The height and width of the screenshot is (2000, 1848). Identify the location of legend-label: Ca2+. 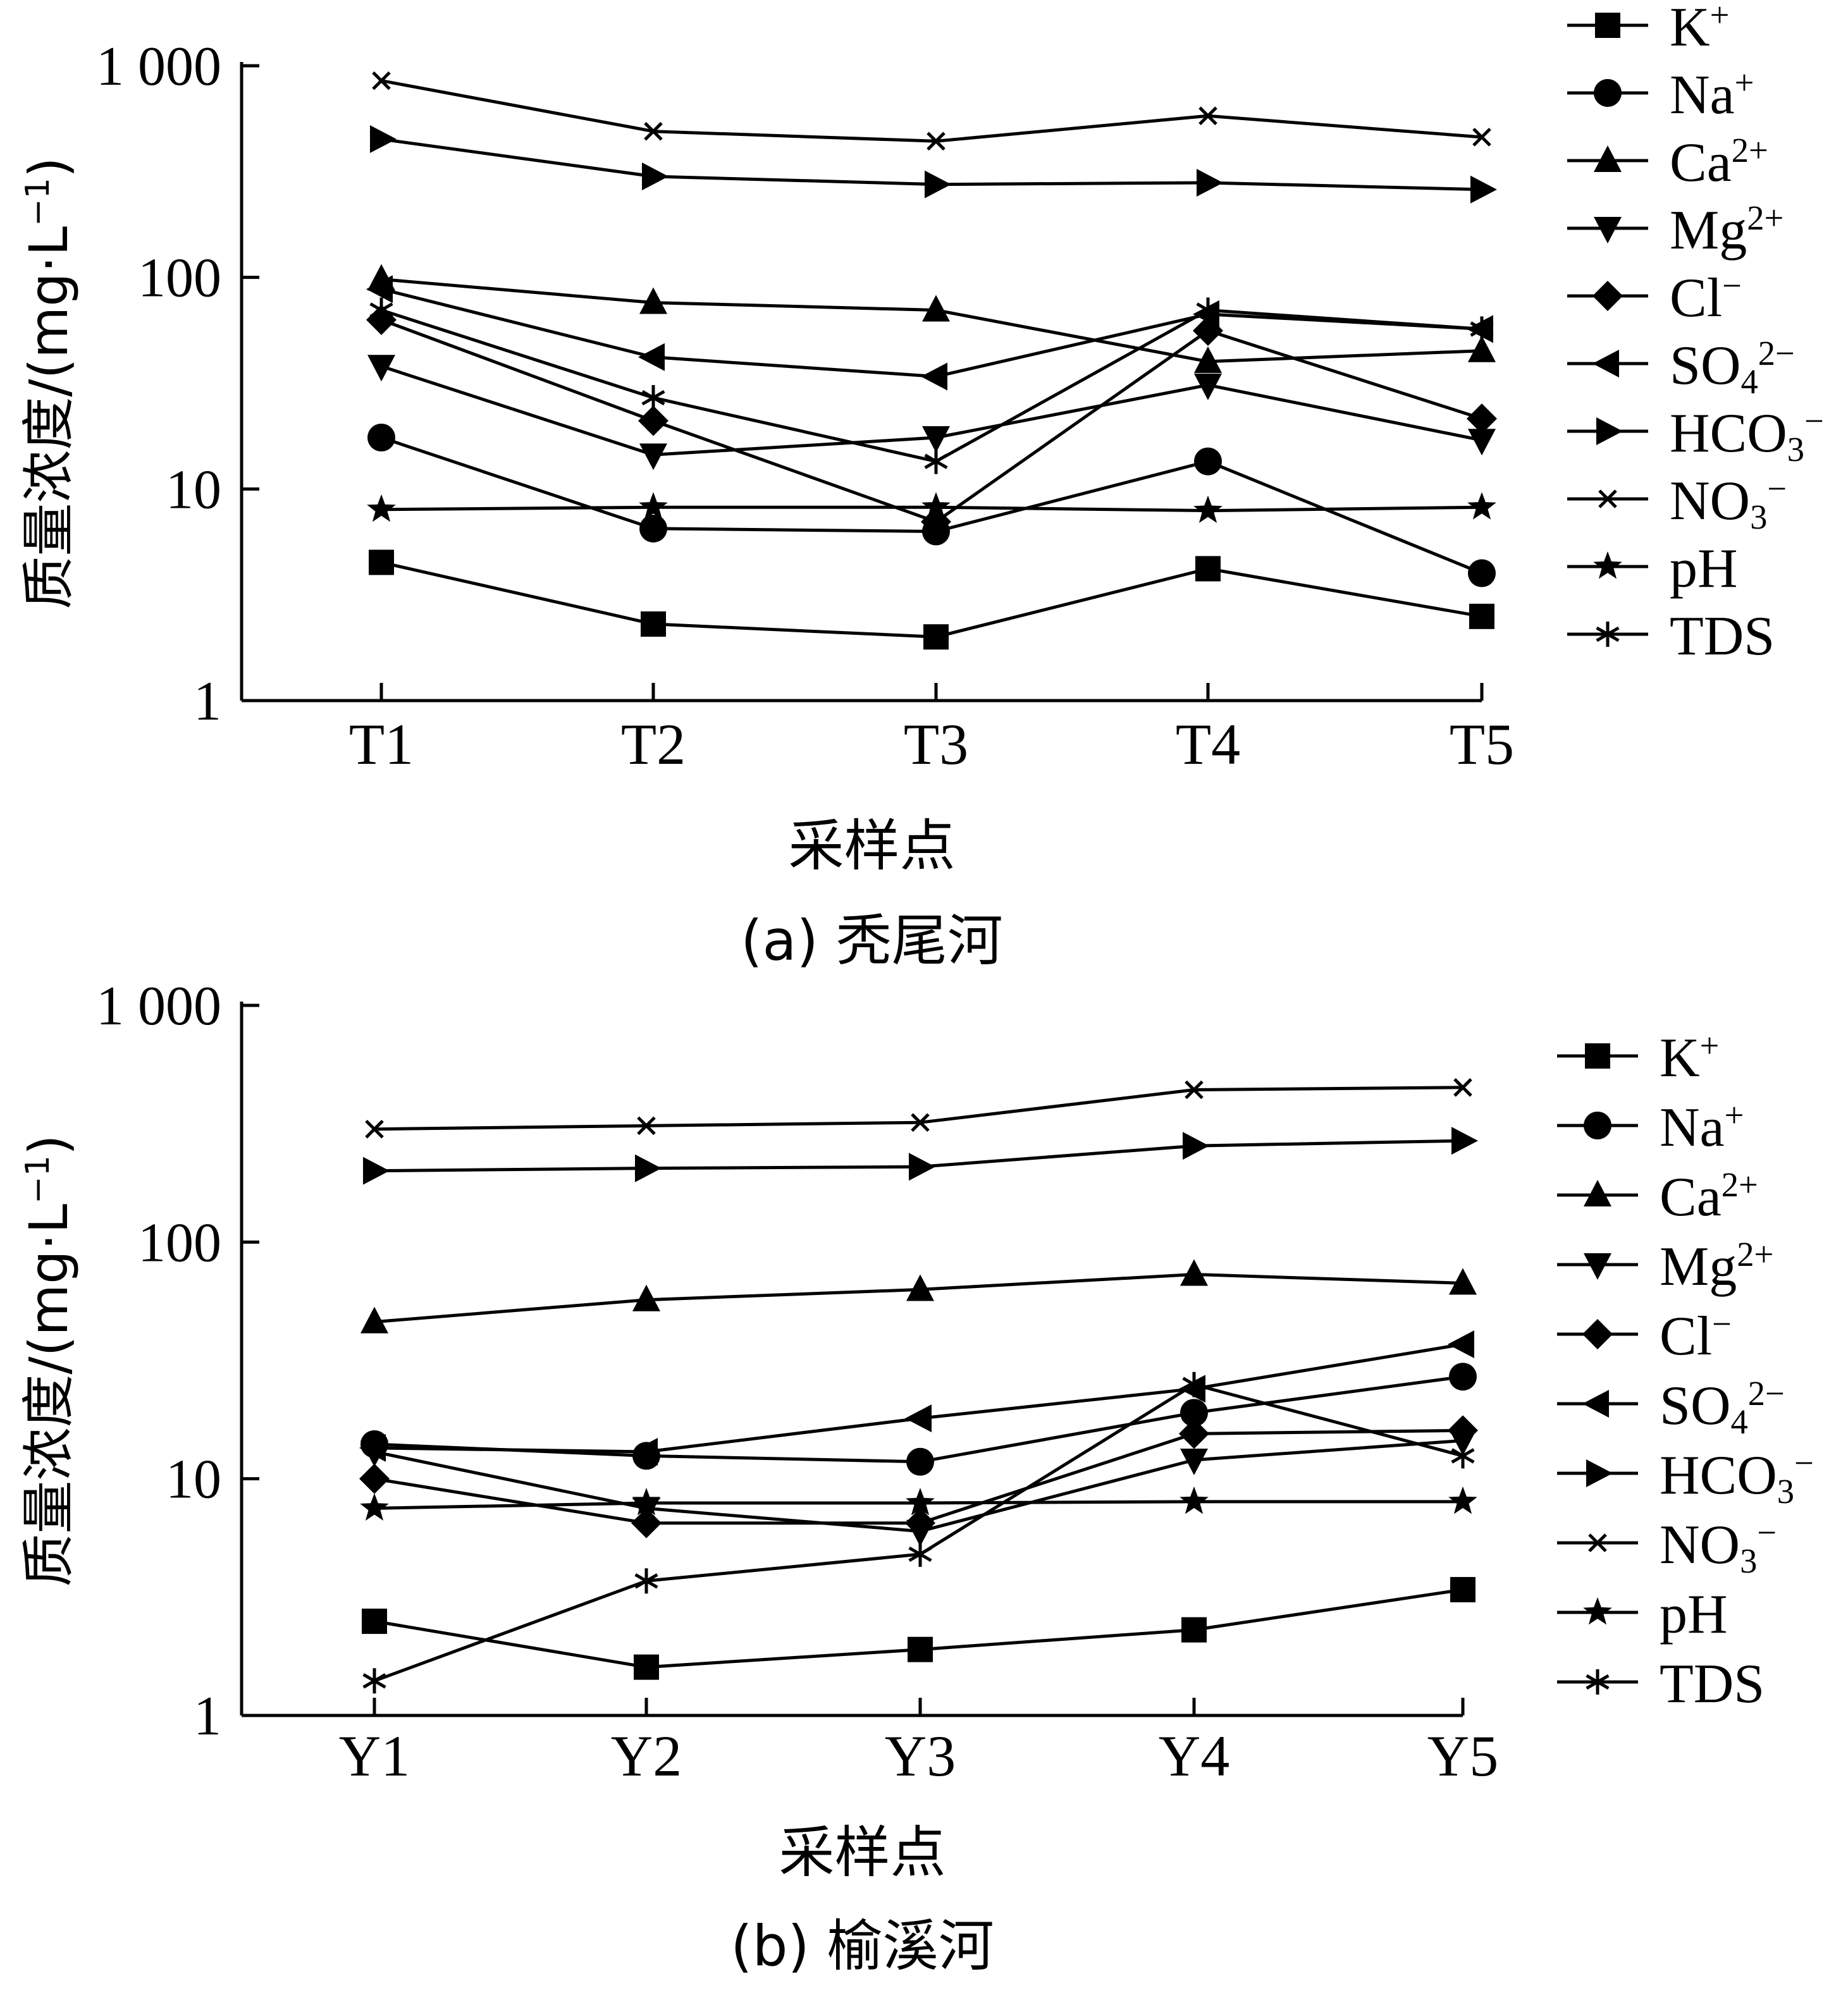
(1719, 162).